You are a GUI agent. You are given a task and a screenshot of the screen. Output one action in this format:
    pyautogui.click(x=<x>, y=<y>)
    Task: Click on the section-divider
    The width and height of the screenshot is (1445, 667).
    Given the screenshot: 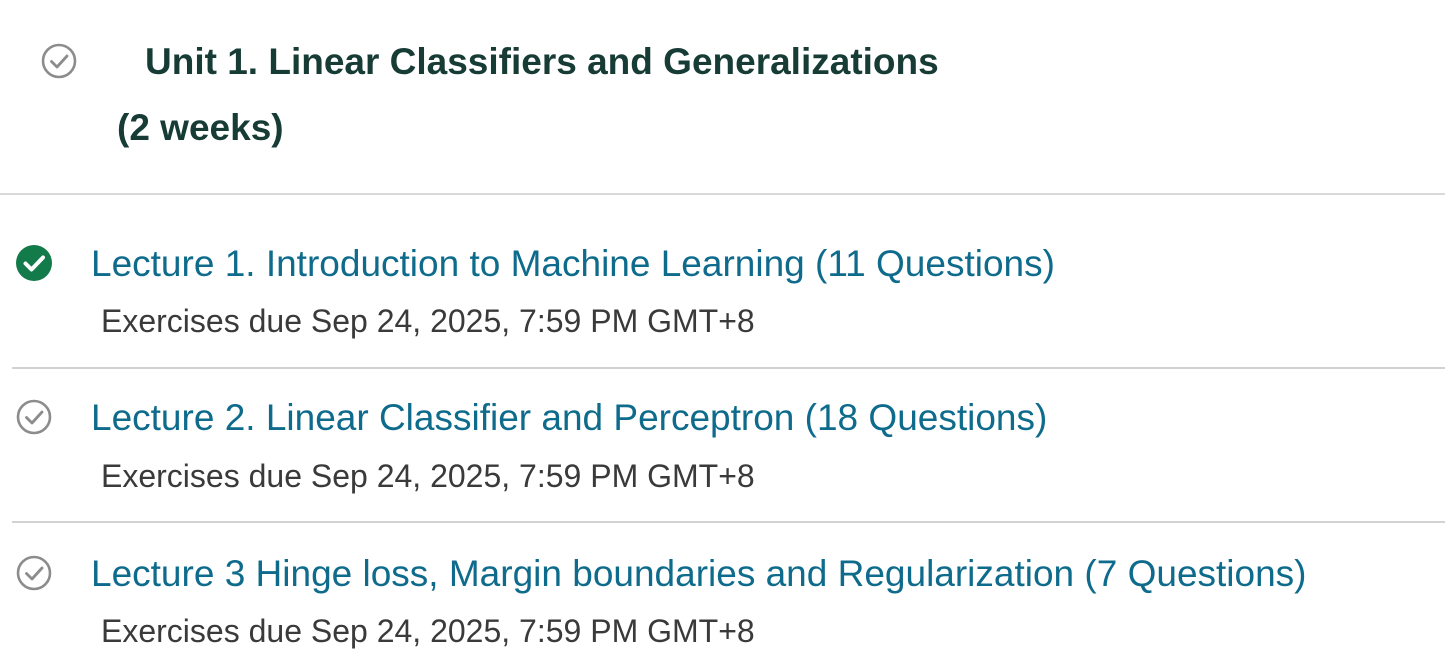 What is the action you would take?
    pyautogui.click(x=722, y=194)
    